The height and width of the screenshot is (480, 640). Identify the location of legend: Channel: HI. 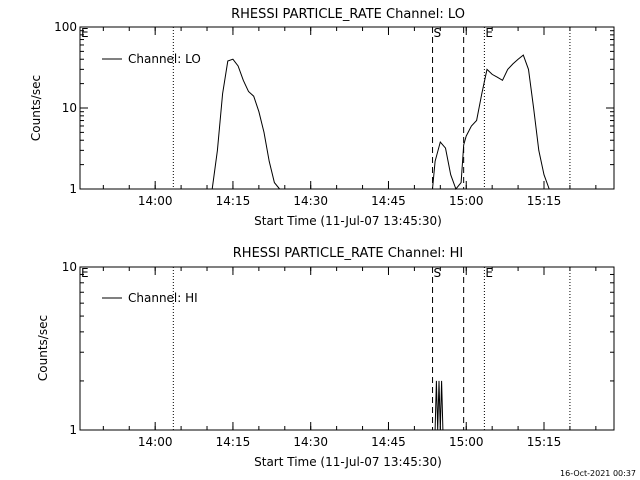
(150, 298).